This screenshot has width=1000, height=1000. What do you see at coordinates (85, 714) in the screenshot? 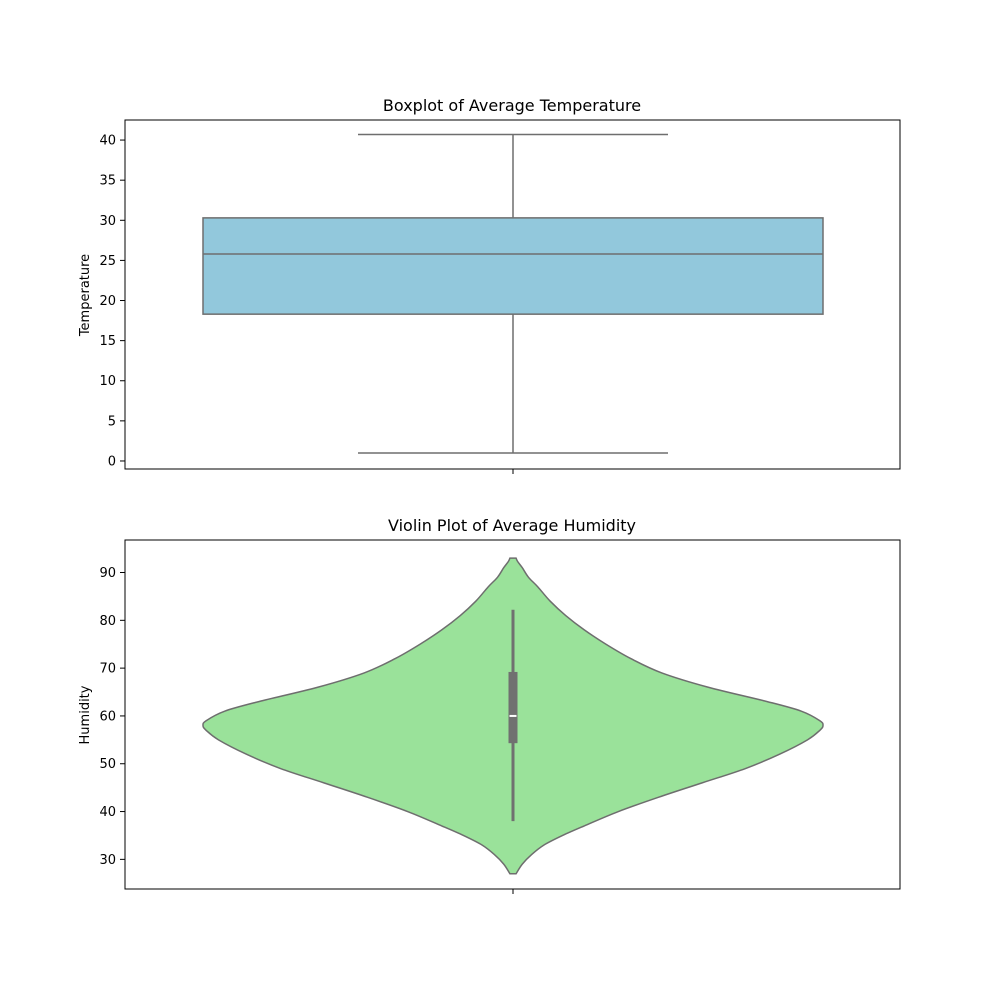
I see `violin-y-axis-label: Humidity` at bounding box center [85, 714].